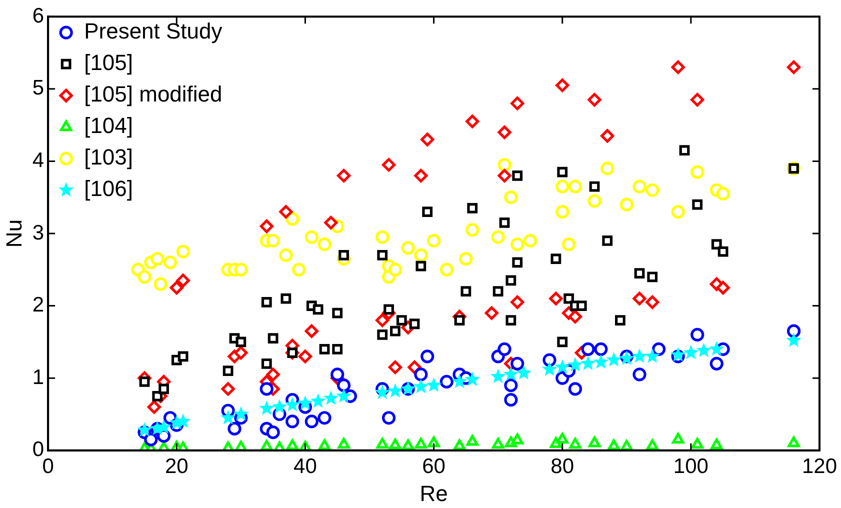 The image size is (841, 508). What do you see at coordinates (38, 88) in the screenshot?
I see `y-tick-label: 5` at bounding box center [38, 88].